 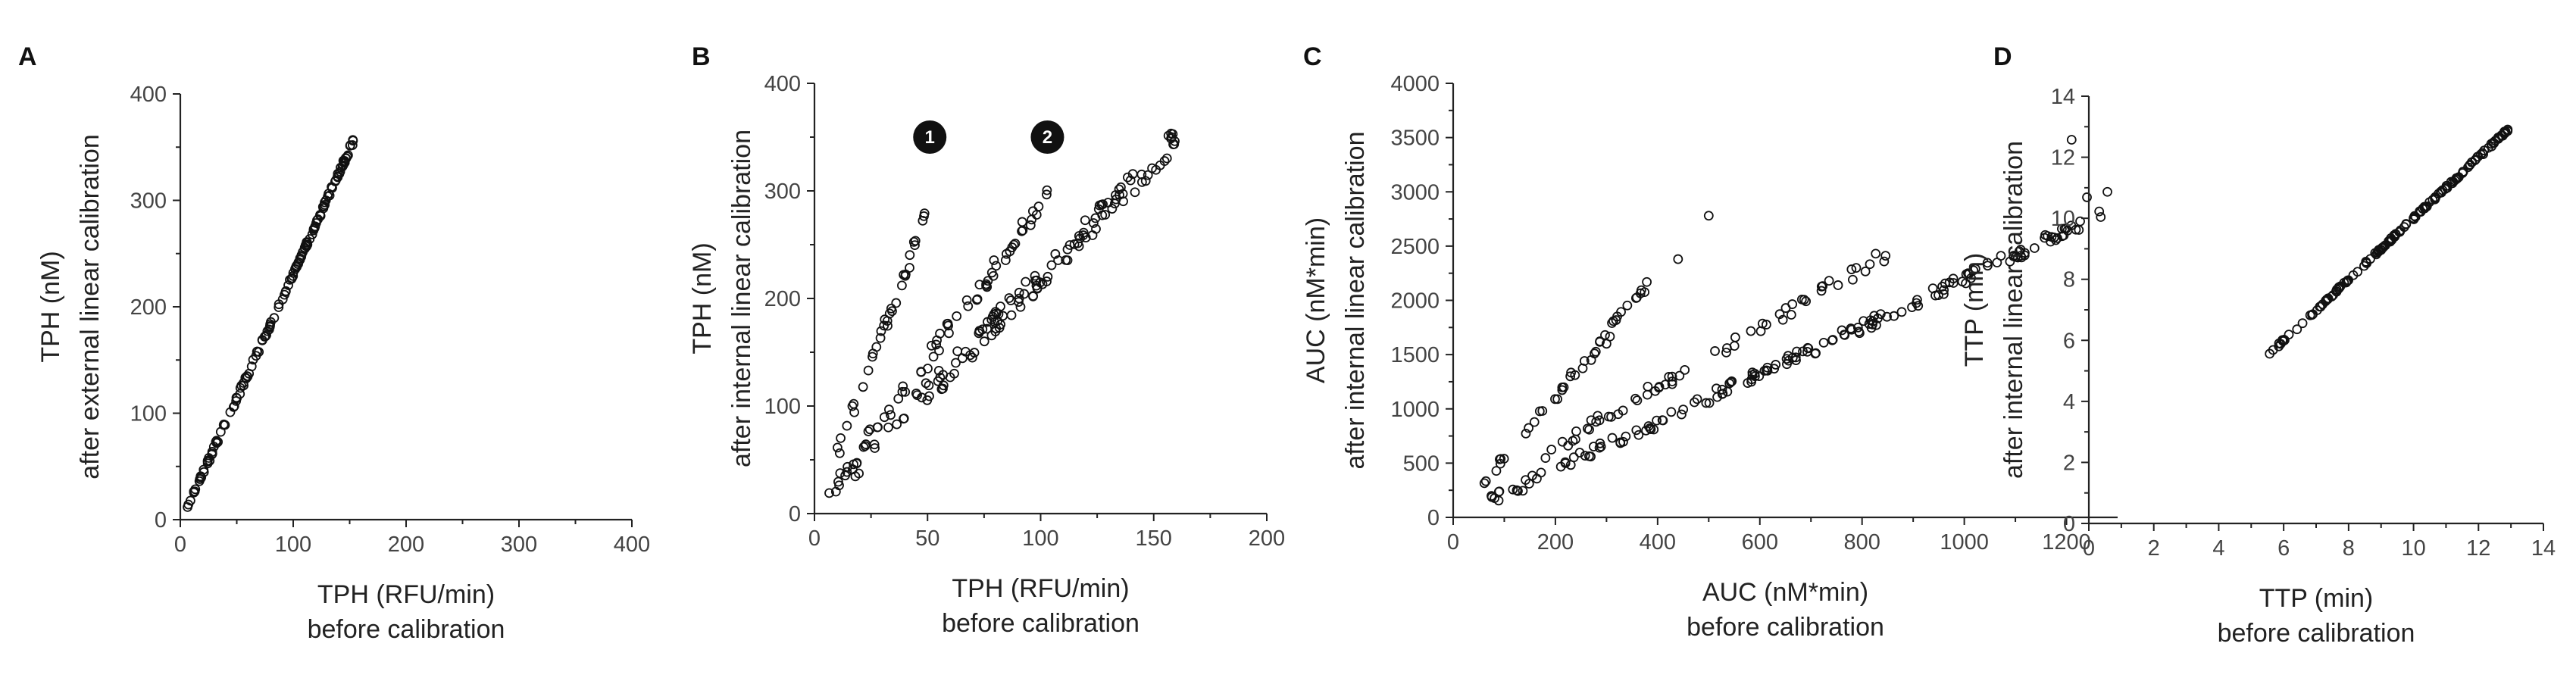 I want to click on y-axis-title: TPH (nM), so click(x=702, y=298).